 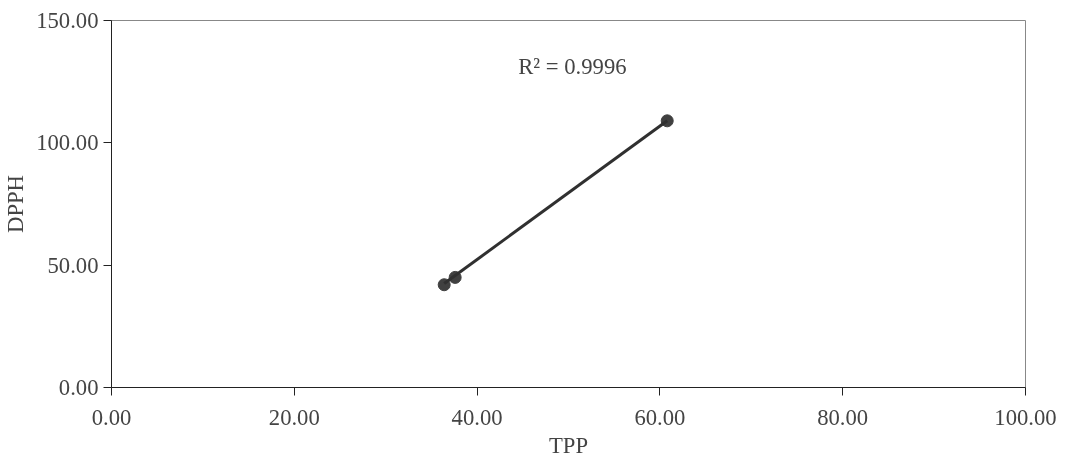 What do you see at coordinates (67, 20) in the screenshot?
I see `y-tick-label: 150.00` at bounding box center [67, 20].